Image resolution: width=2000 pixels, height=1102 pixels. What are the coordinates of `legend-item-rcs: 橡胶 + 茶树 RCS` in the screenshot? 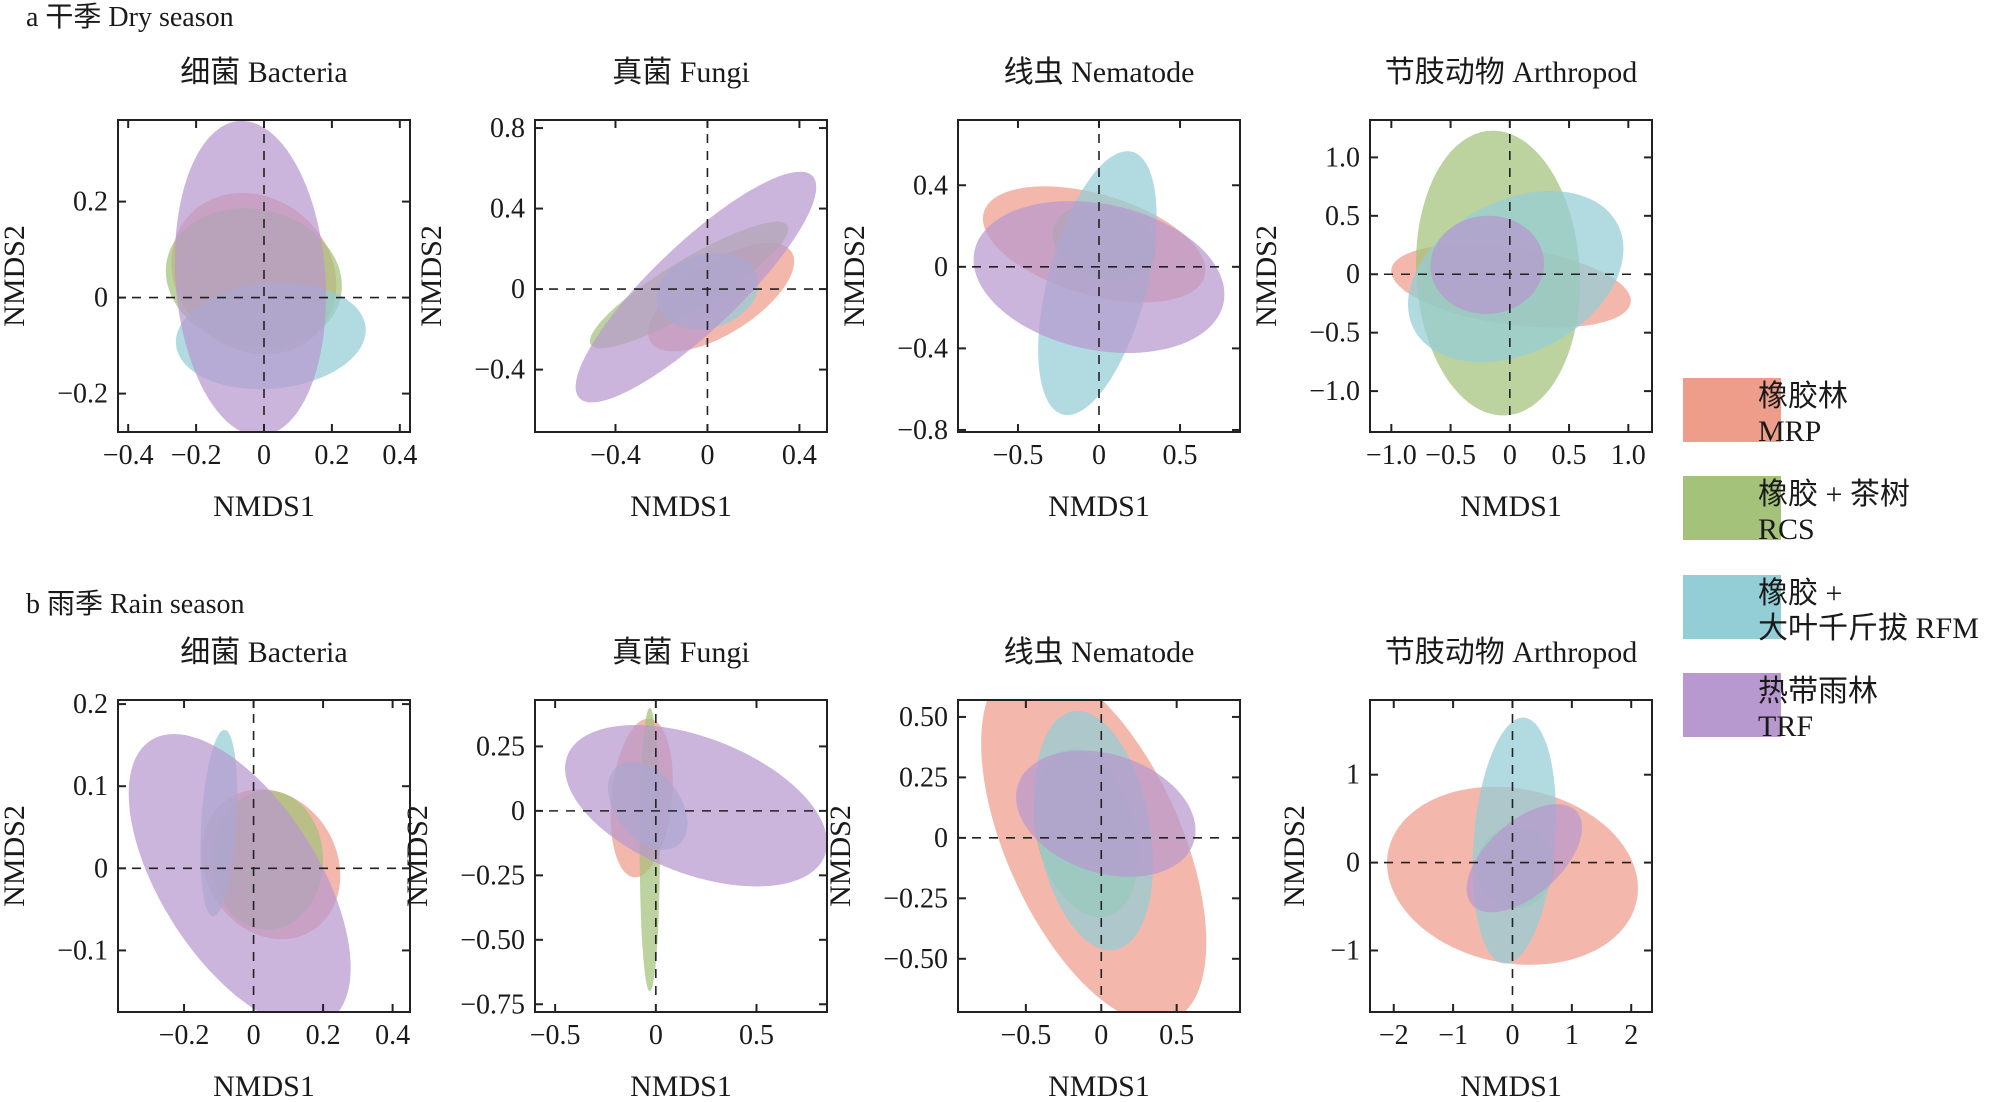 It's located at (1796, 511).